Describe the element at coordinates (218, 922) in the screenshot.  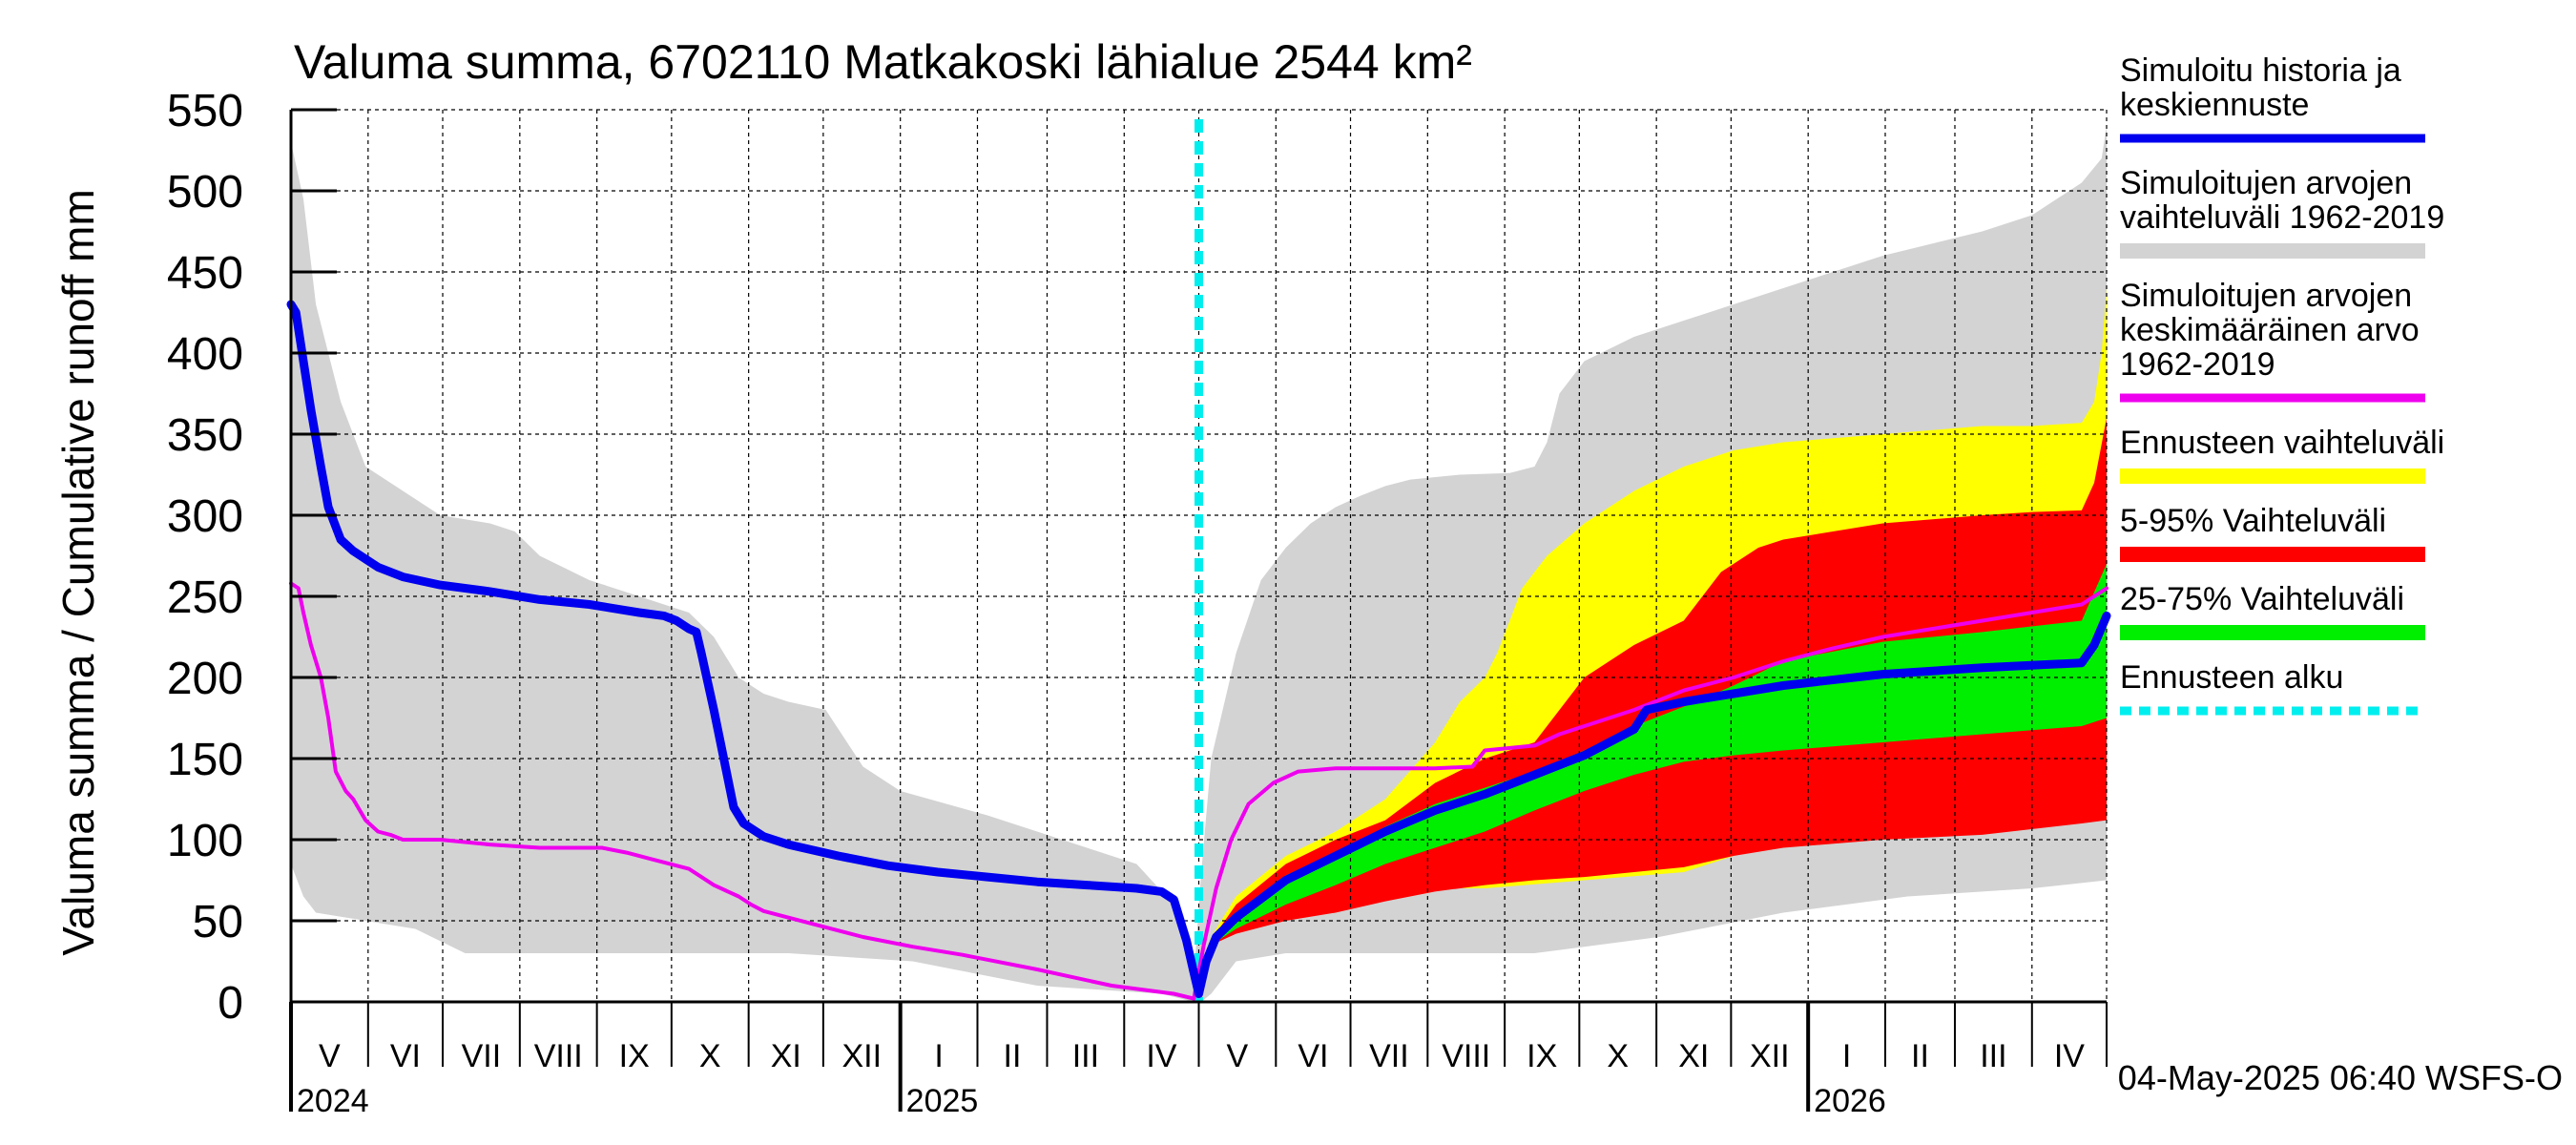
I see `y-tick-label-50: 50` at that location.